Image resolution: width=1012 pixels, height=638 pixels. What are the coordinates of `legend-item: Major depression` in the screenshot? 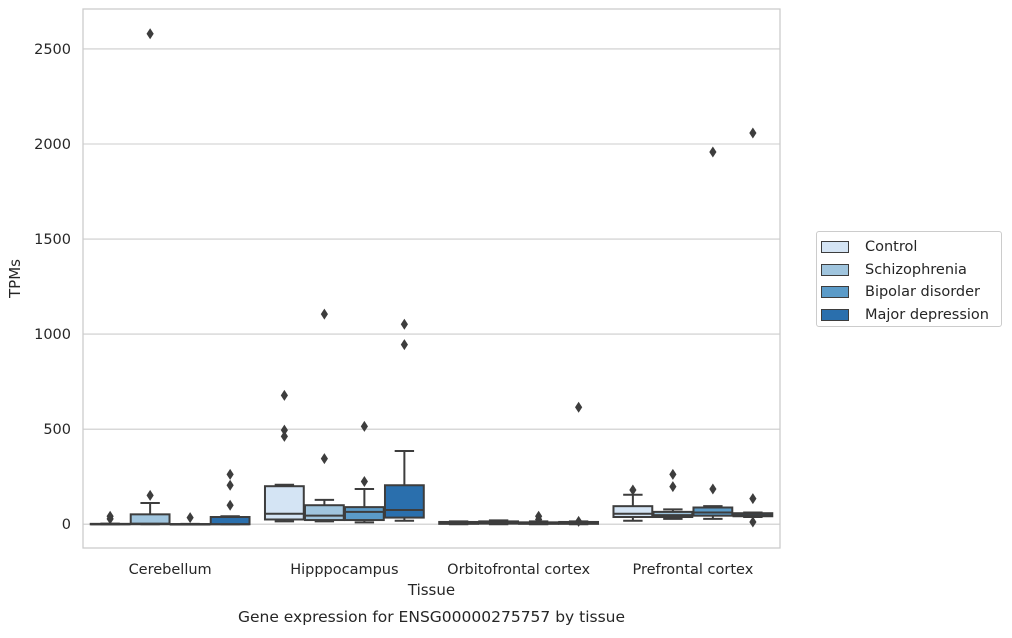 It's located at (909, 315).